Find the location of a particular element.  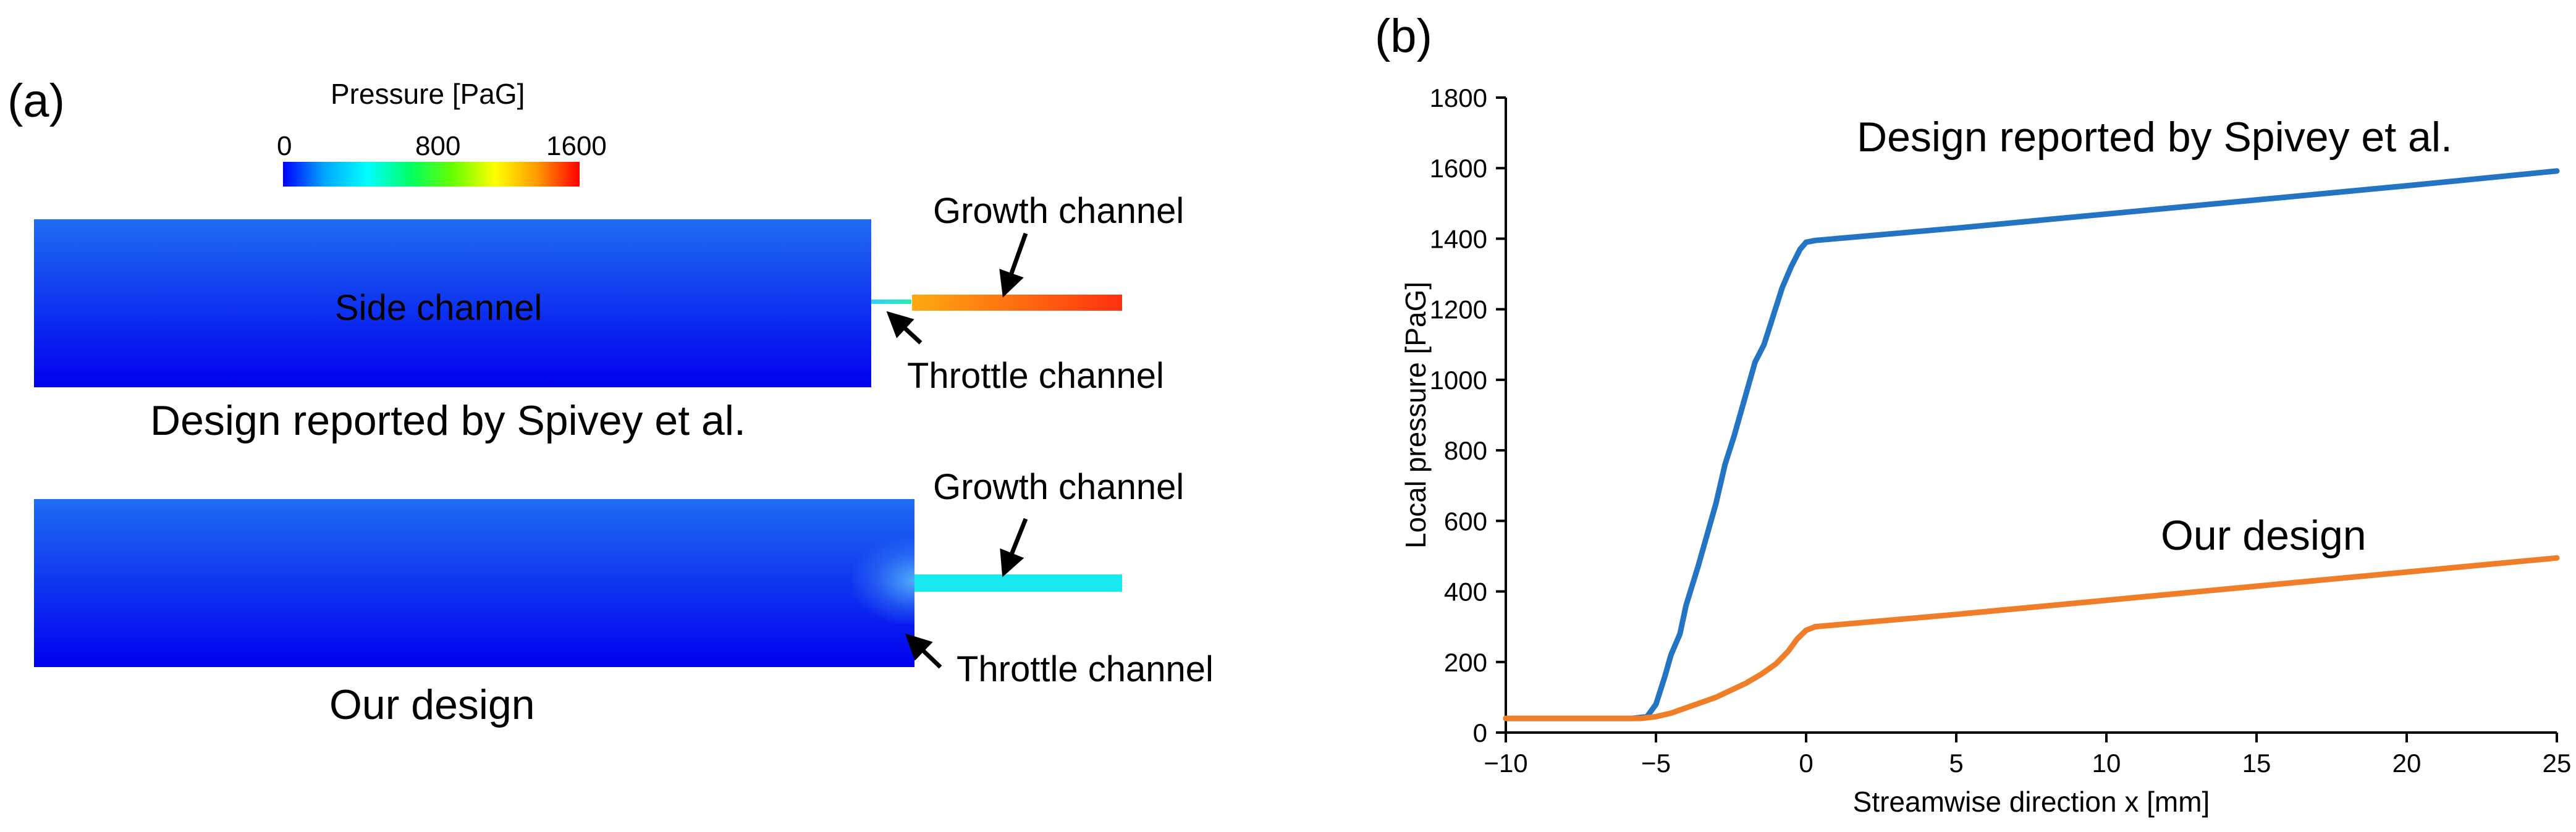

annotation-ours: Our design is located at coordinates (2264, 535).